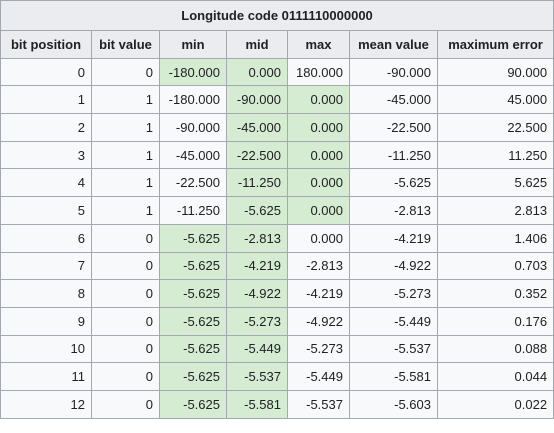  What do you see at coordinates (193, 155) in the screenshot?
I see `min-cell: -45.000` at bounding box center [193, 155].